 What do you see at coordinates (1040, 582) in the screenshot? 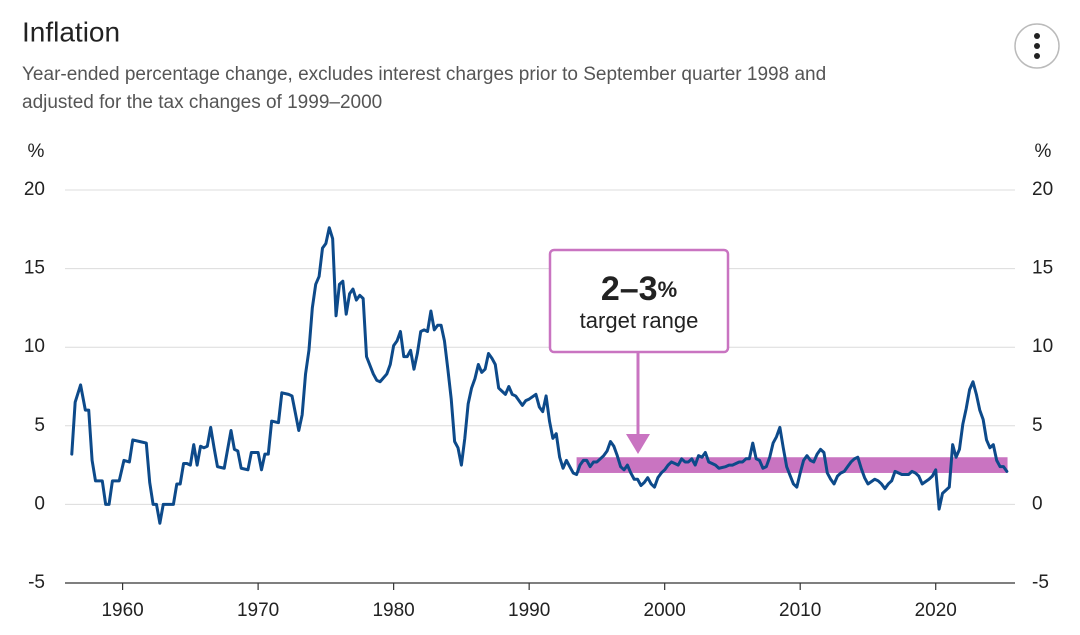
I see `y2-tick-label: -5` at bounding box center [1040, 582].